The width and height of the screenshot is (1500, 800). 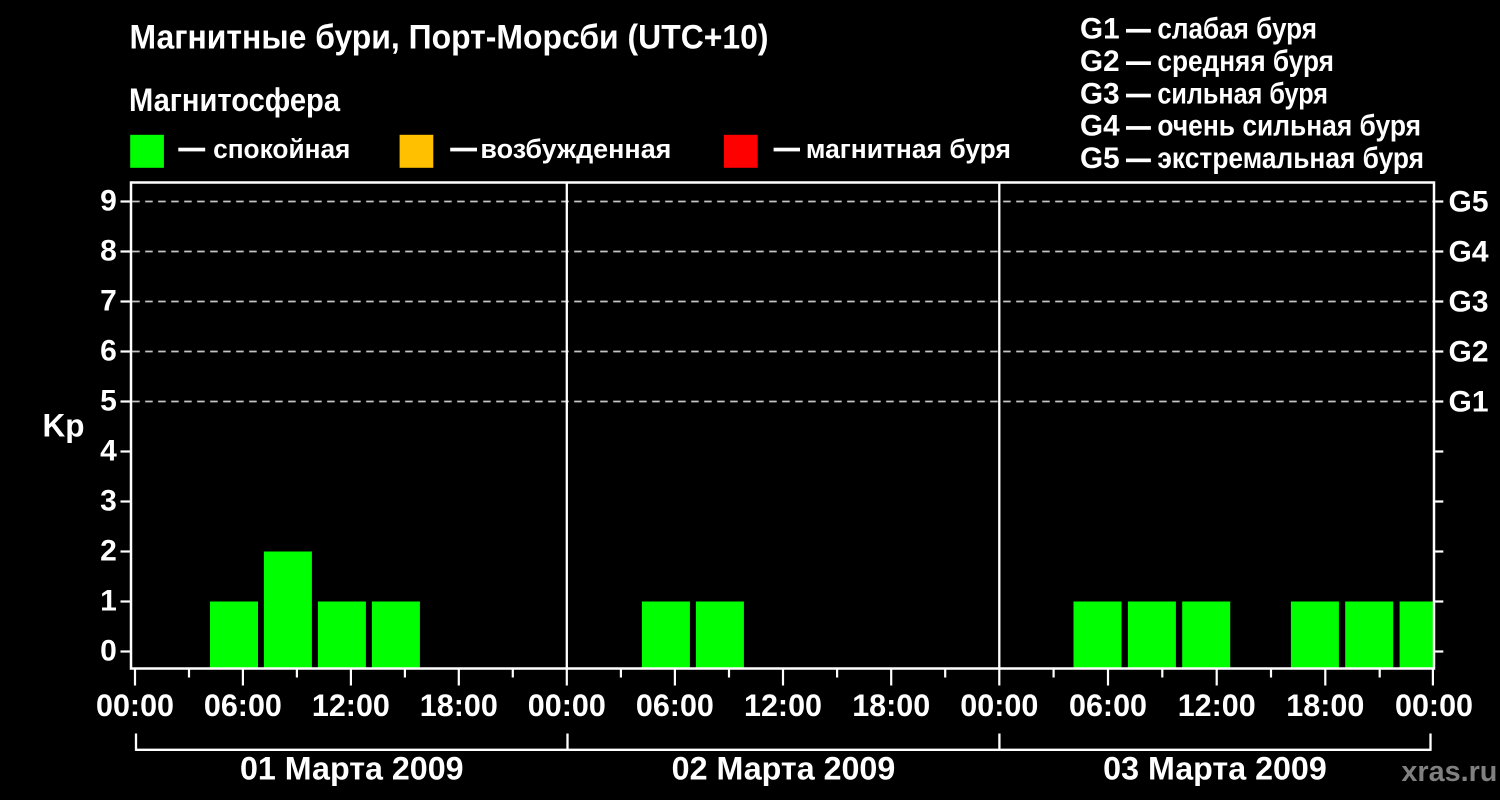 I want to click on svg-text: 4, so click(x=108, y=450).